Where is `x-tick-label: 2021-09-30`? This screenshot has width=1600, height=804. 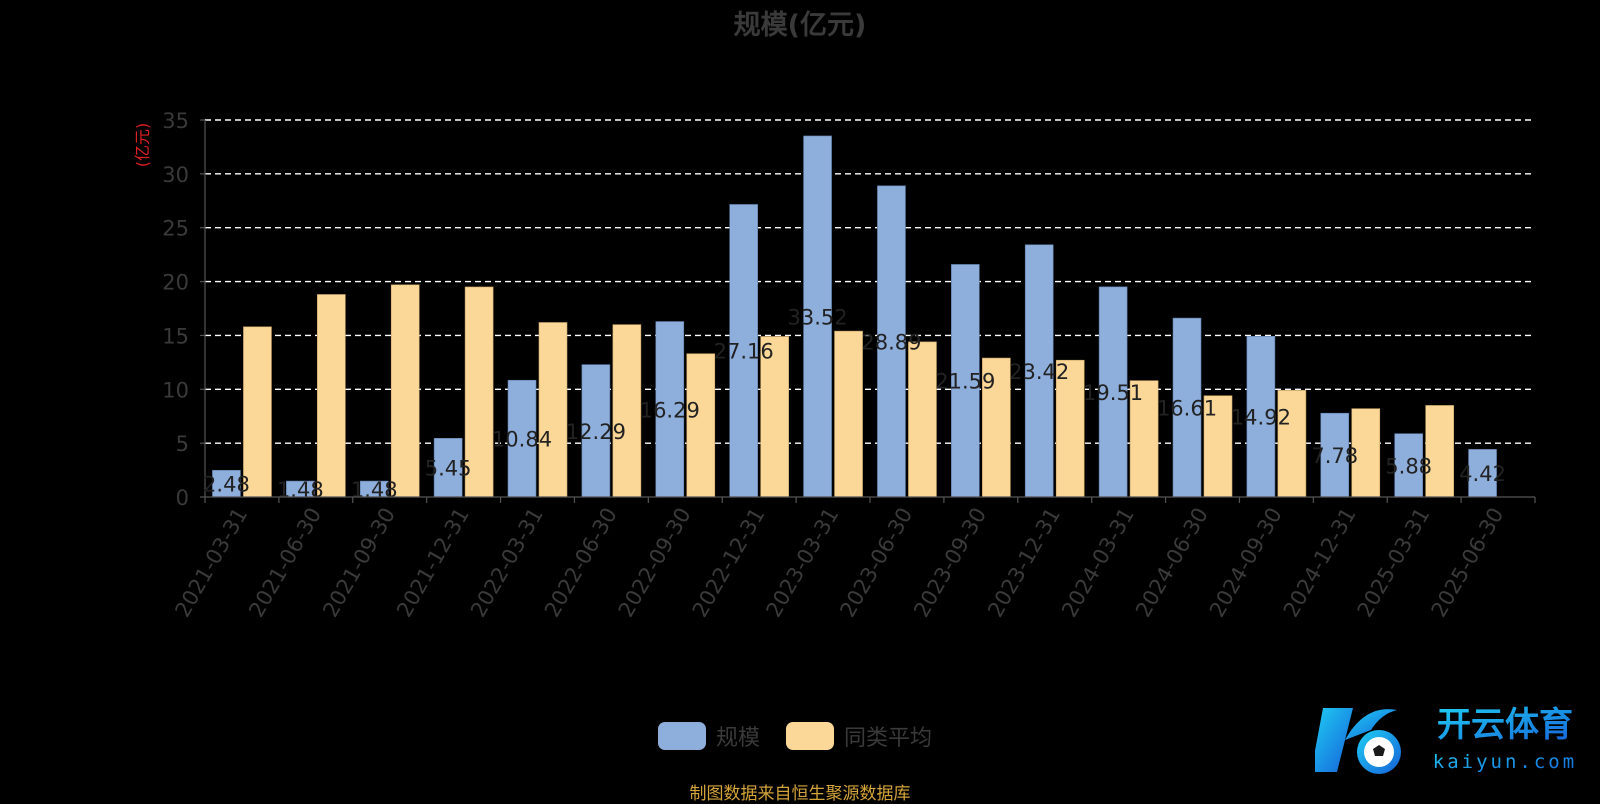
x-tick-label: 2021-09-30 is located at coordinates (359, 563).